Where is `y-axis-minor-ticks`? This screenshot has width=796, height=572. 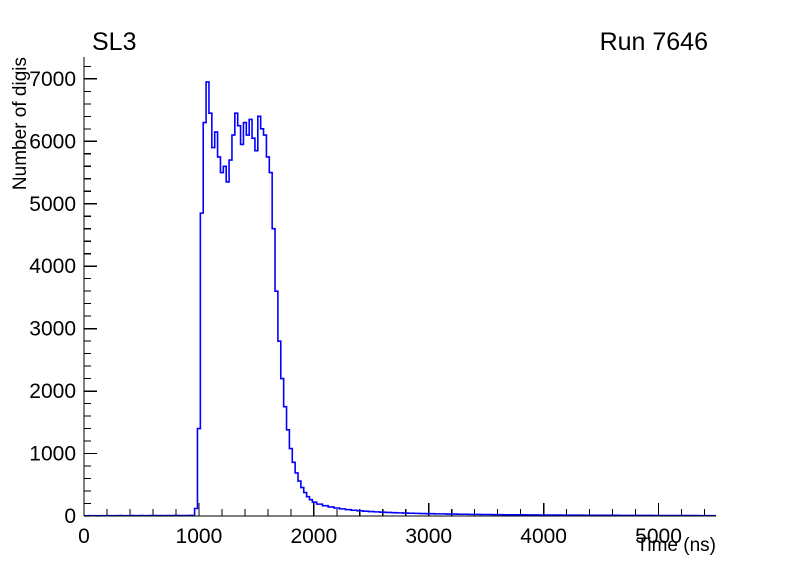
y-axis-minor-ticks is located at coordinates (87, 285).